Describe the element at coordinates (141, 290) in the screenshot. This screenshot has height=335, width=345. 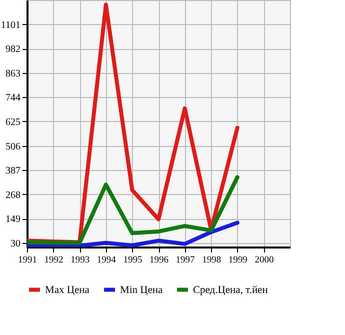
I see `legend-label: Min Цена` at that location.